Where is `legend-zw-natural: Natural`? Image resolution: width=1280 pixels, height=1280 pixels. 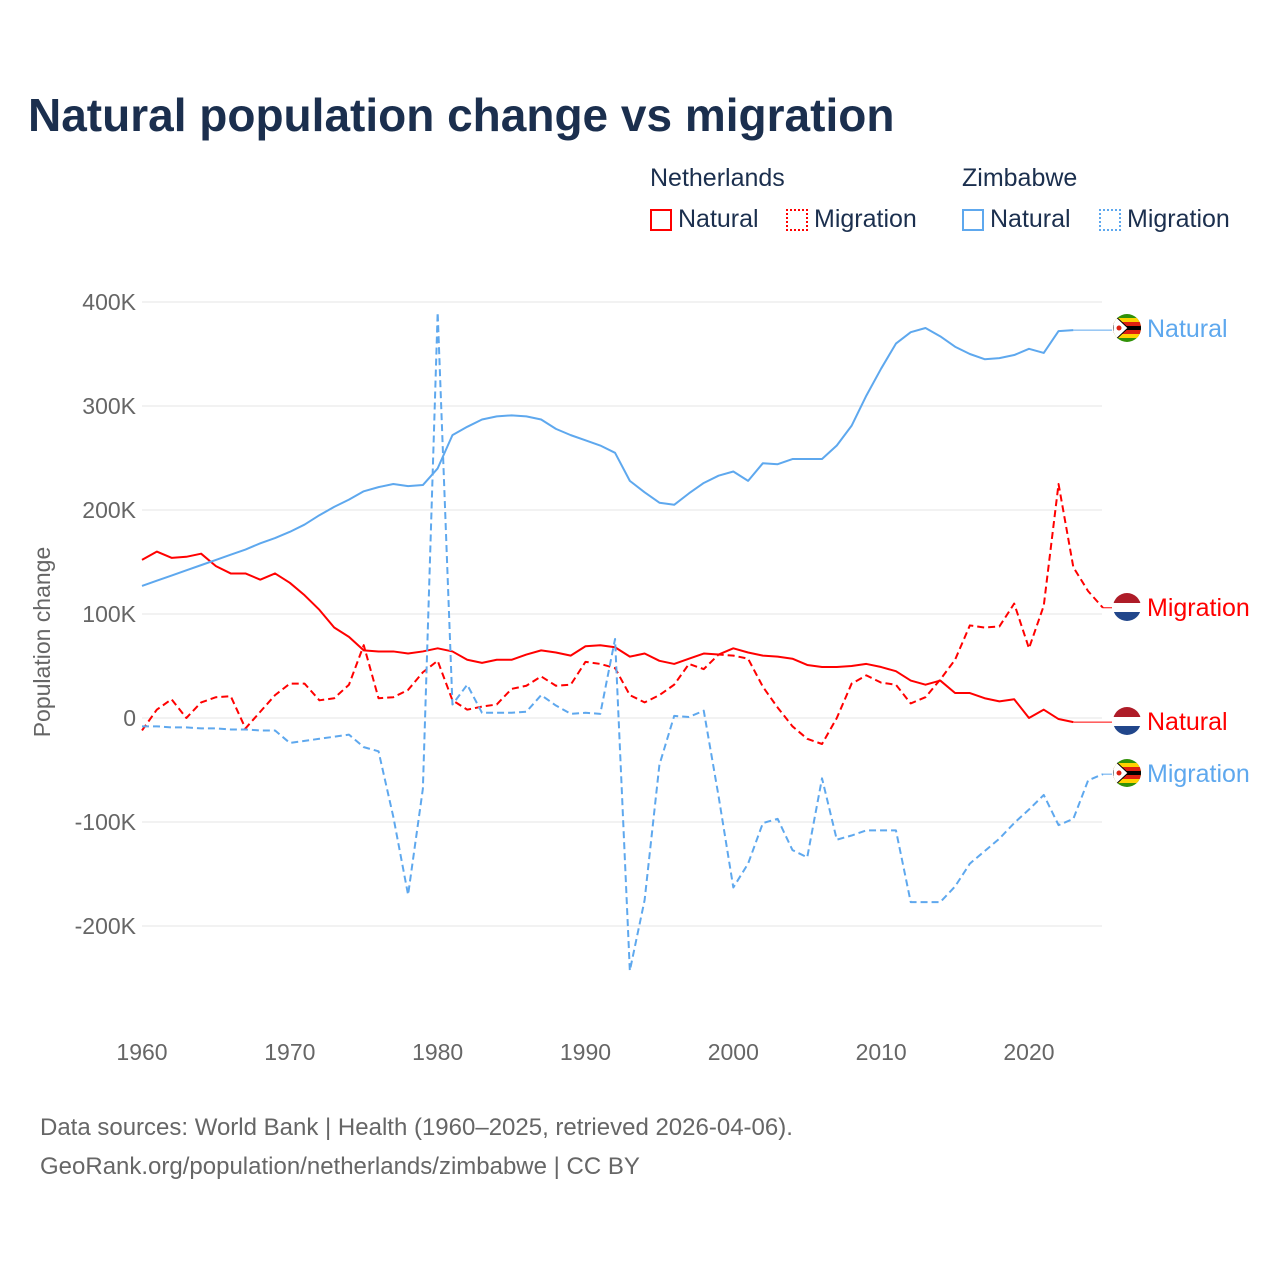 legend-zw-natural: Natural is located at coordinates (1016, 219).